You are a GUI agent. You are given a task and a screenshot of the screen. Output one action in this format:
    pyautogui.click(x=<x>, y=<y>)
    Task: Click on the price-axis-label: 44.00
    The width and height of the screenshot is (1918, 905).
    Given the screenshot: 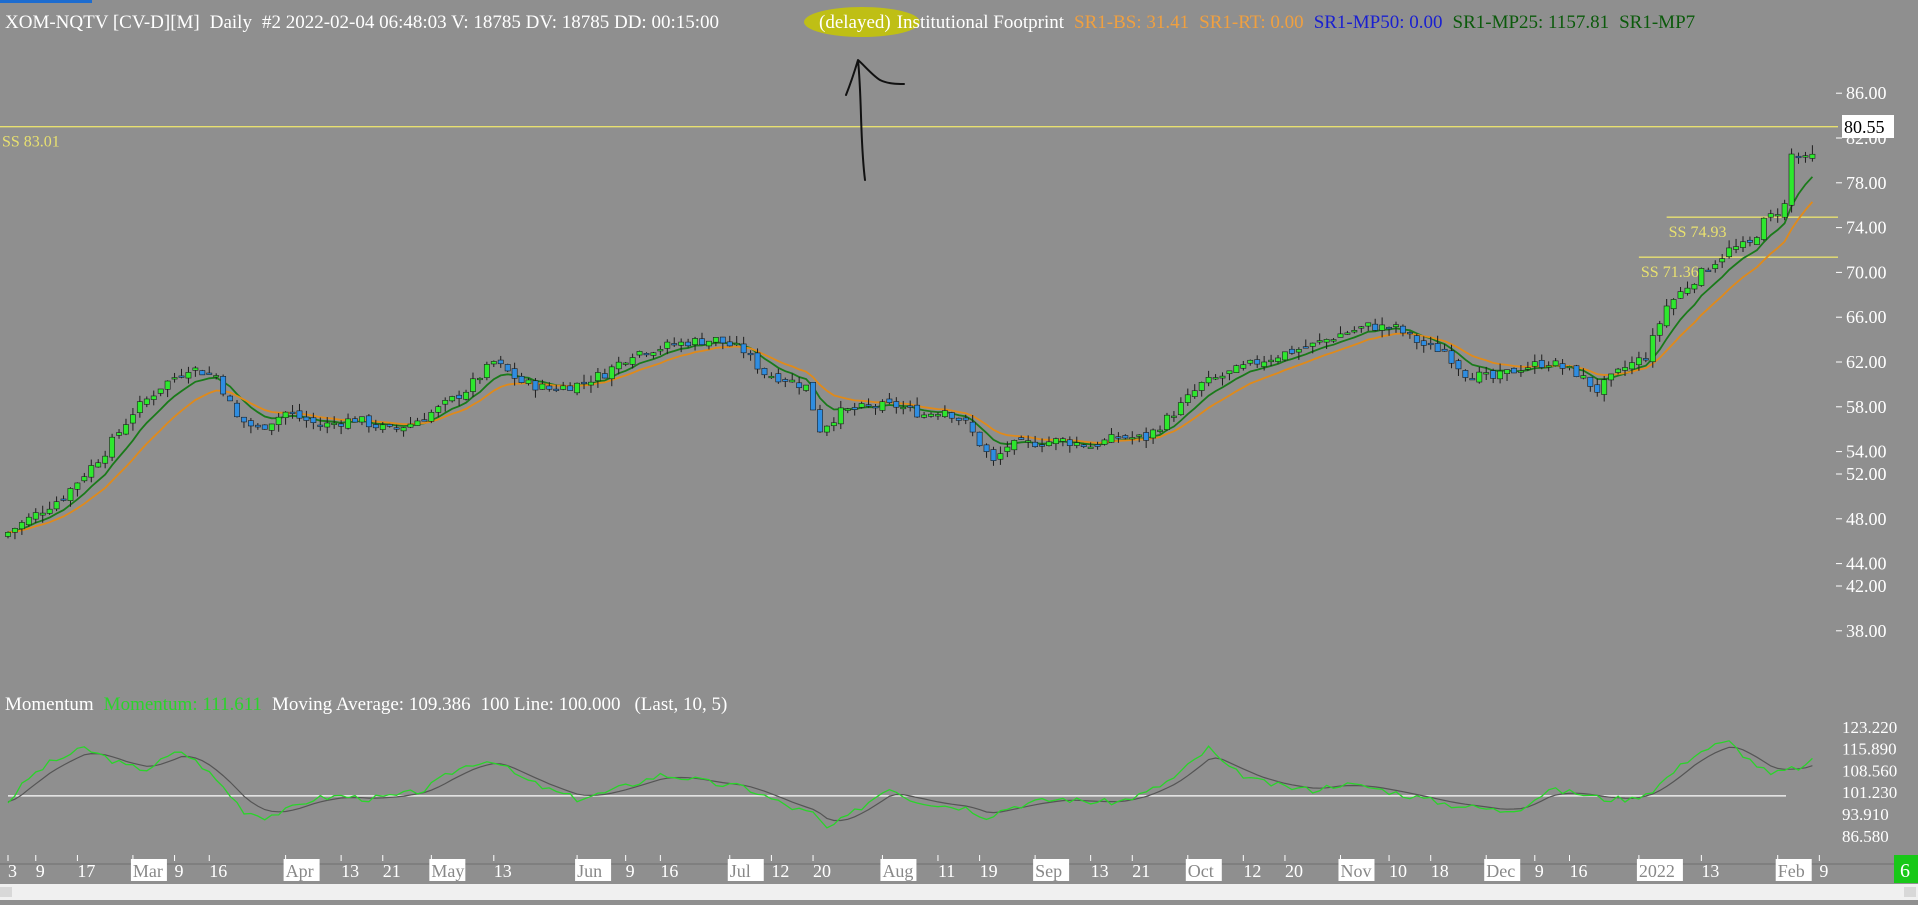 What is the action you would take?
    pyautogui.click(x=1866, y=564)
    